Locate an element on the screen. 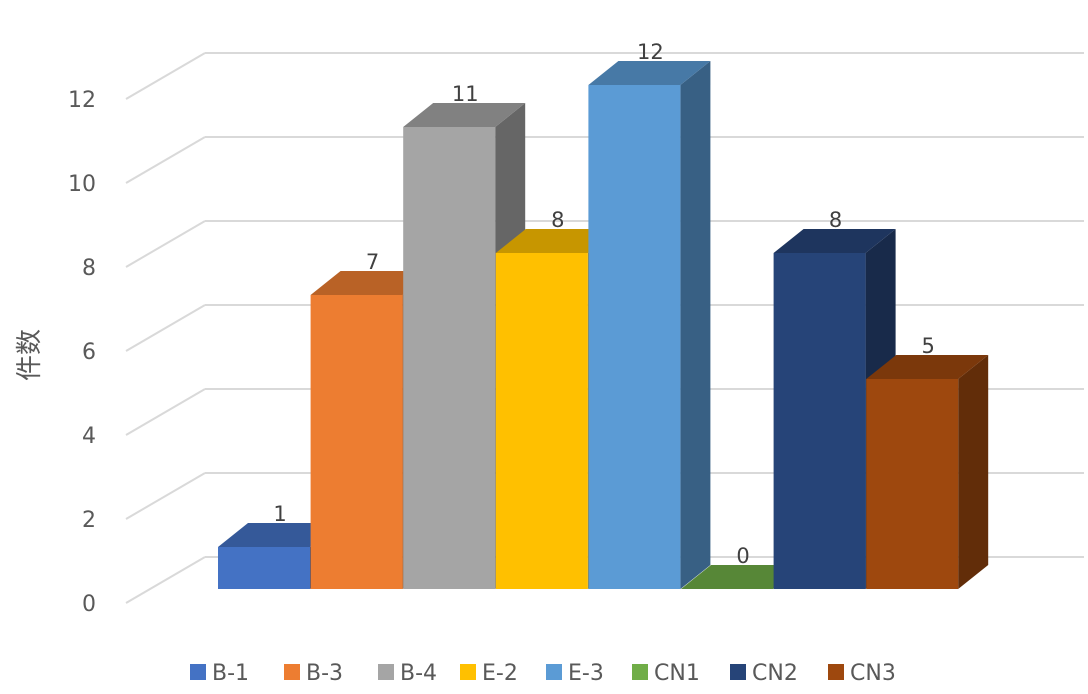  legend-item-b-3: B-3 is located at coordinates (313, 673).